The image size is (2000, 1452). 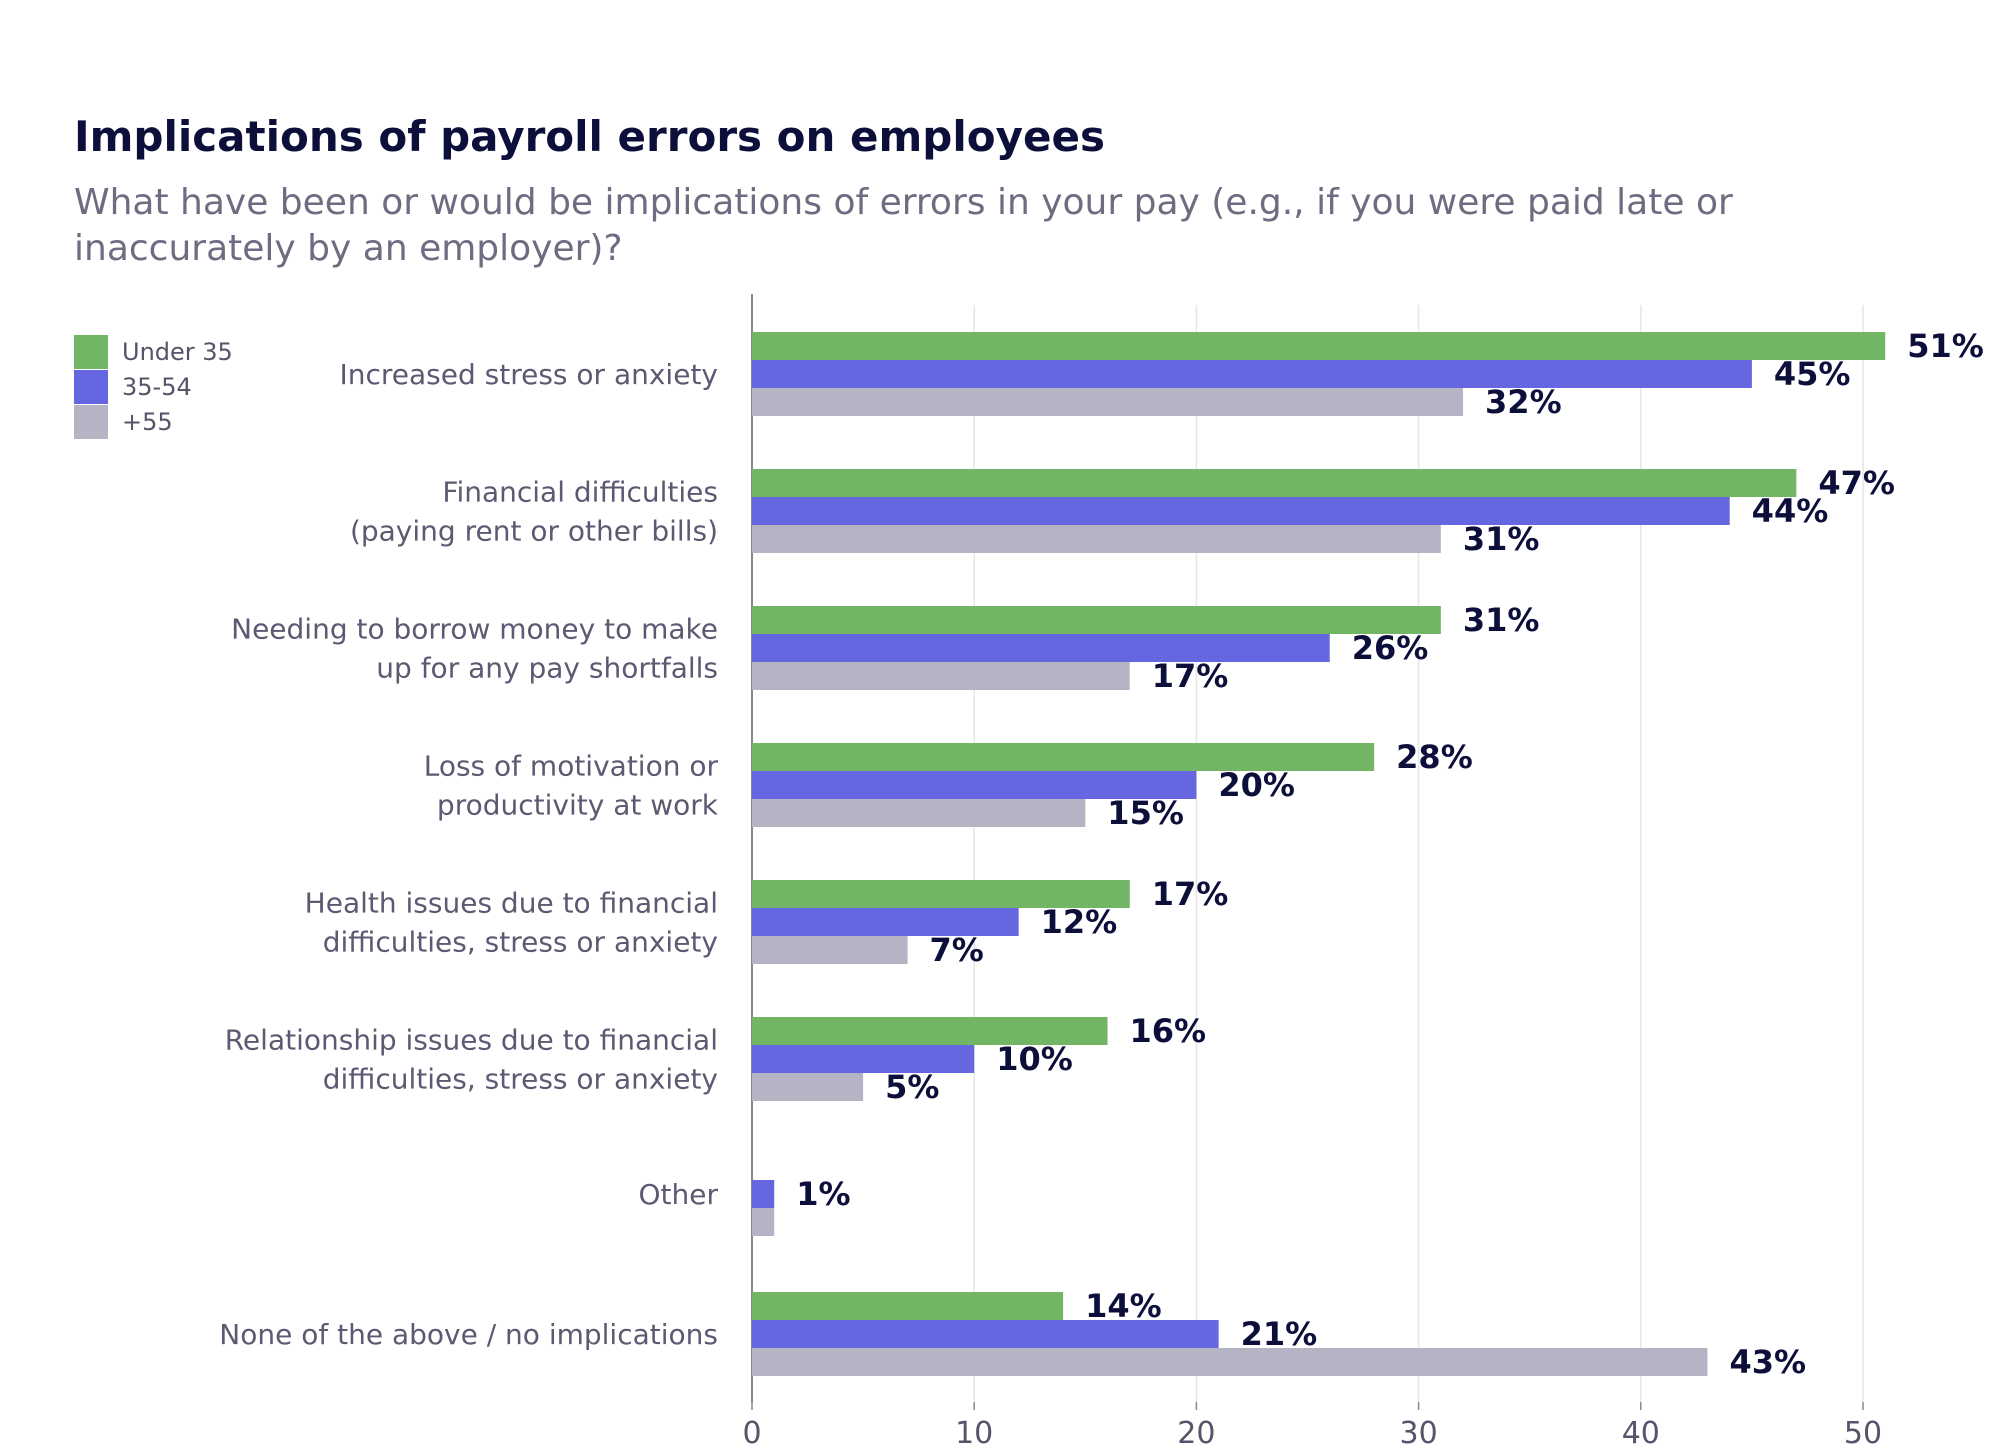 What do you see at coordinates (751, 1433) in the screenshot?
I see `x-tick-label: 0` at bounding box center [751, 1433].